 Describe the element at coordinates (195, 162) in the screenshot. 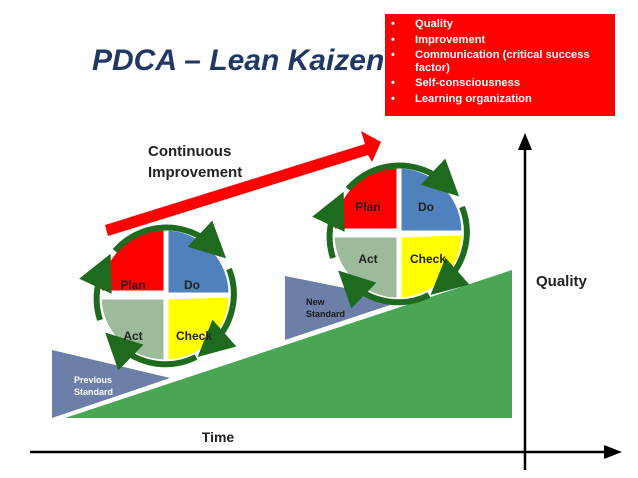

I see `continuous-improvement-label: Continuous Improvement` at that location.